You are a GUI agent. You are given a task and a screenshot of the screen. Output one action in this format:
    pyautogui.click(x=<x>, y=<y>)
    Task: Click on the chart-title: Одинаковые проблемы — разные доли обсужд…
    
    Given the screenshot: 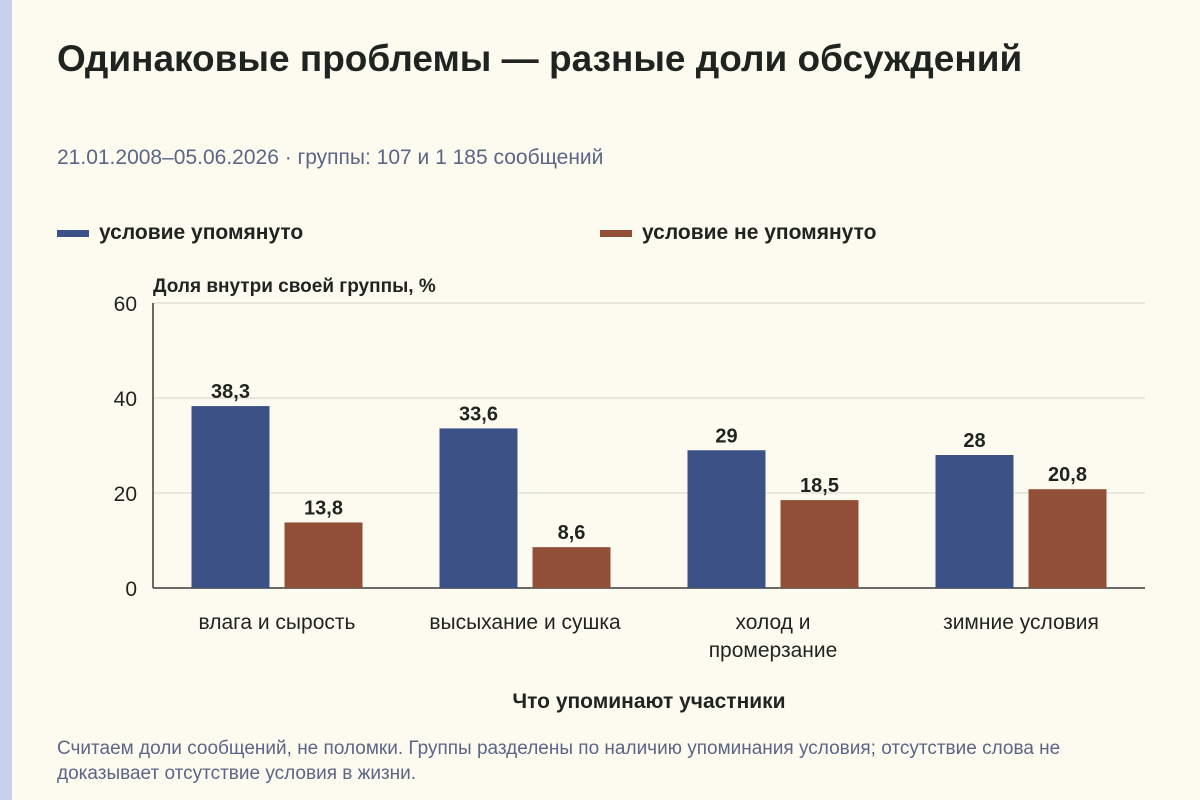 What is the action you would take?
    pyautogui.click(x=540, y=58)
    